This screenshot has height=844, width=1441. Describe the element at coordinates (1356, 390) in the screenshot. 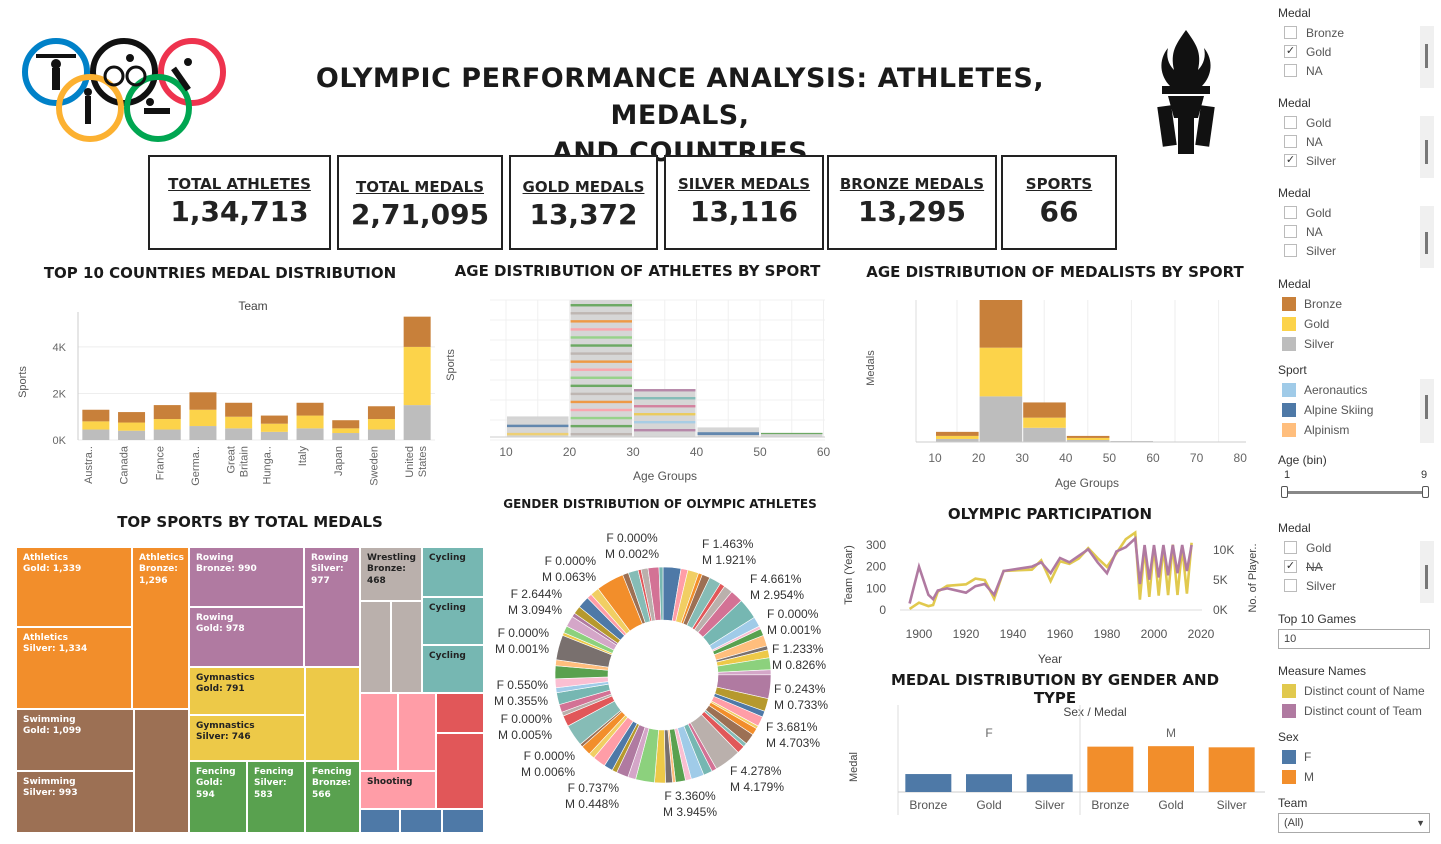

I see `legend-item-aeronautics: Aeronautics` at that location.